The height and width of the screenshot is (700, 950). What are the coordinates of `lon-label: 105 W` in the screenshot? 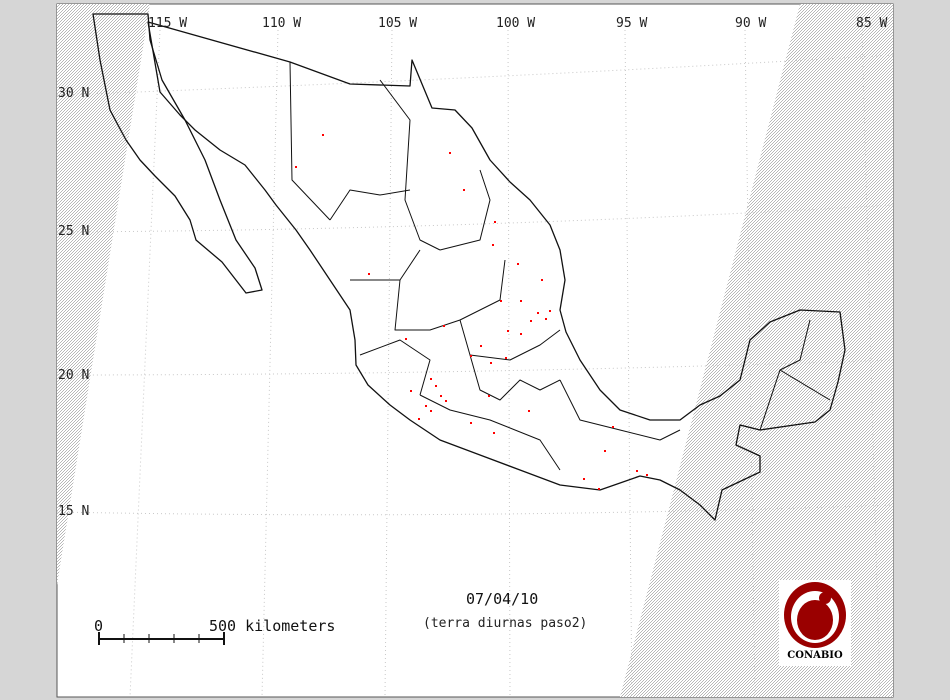 It's located at (398, 23).